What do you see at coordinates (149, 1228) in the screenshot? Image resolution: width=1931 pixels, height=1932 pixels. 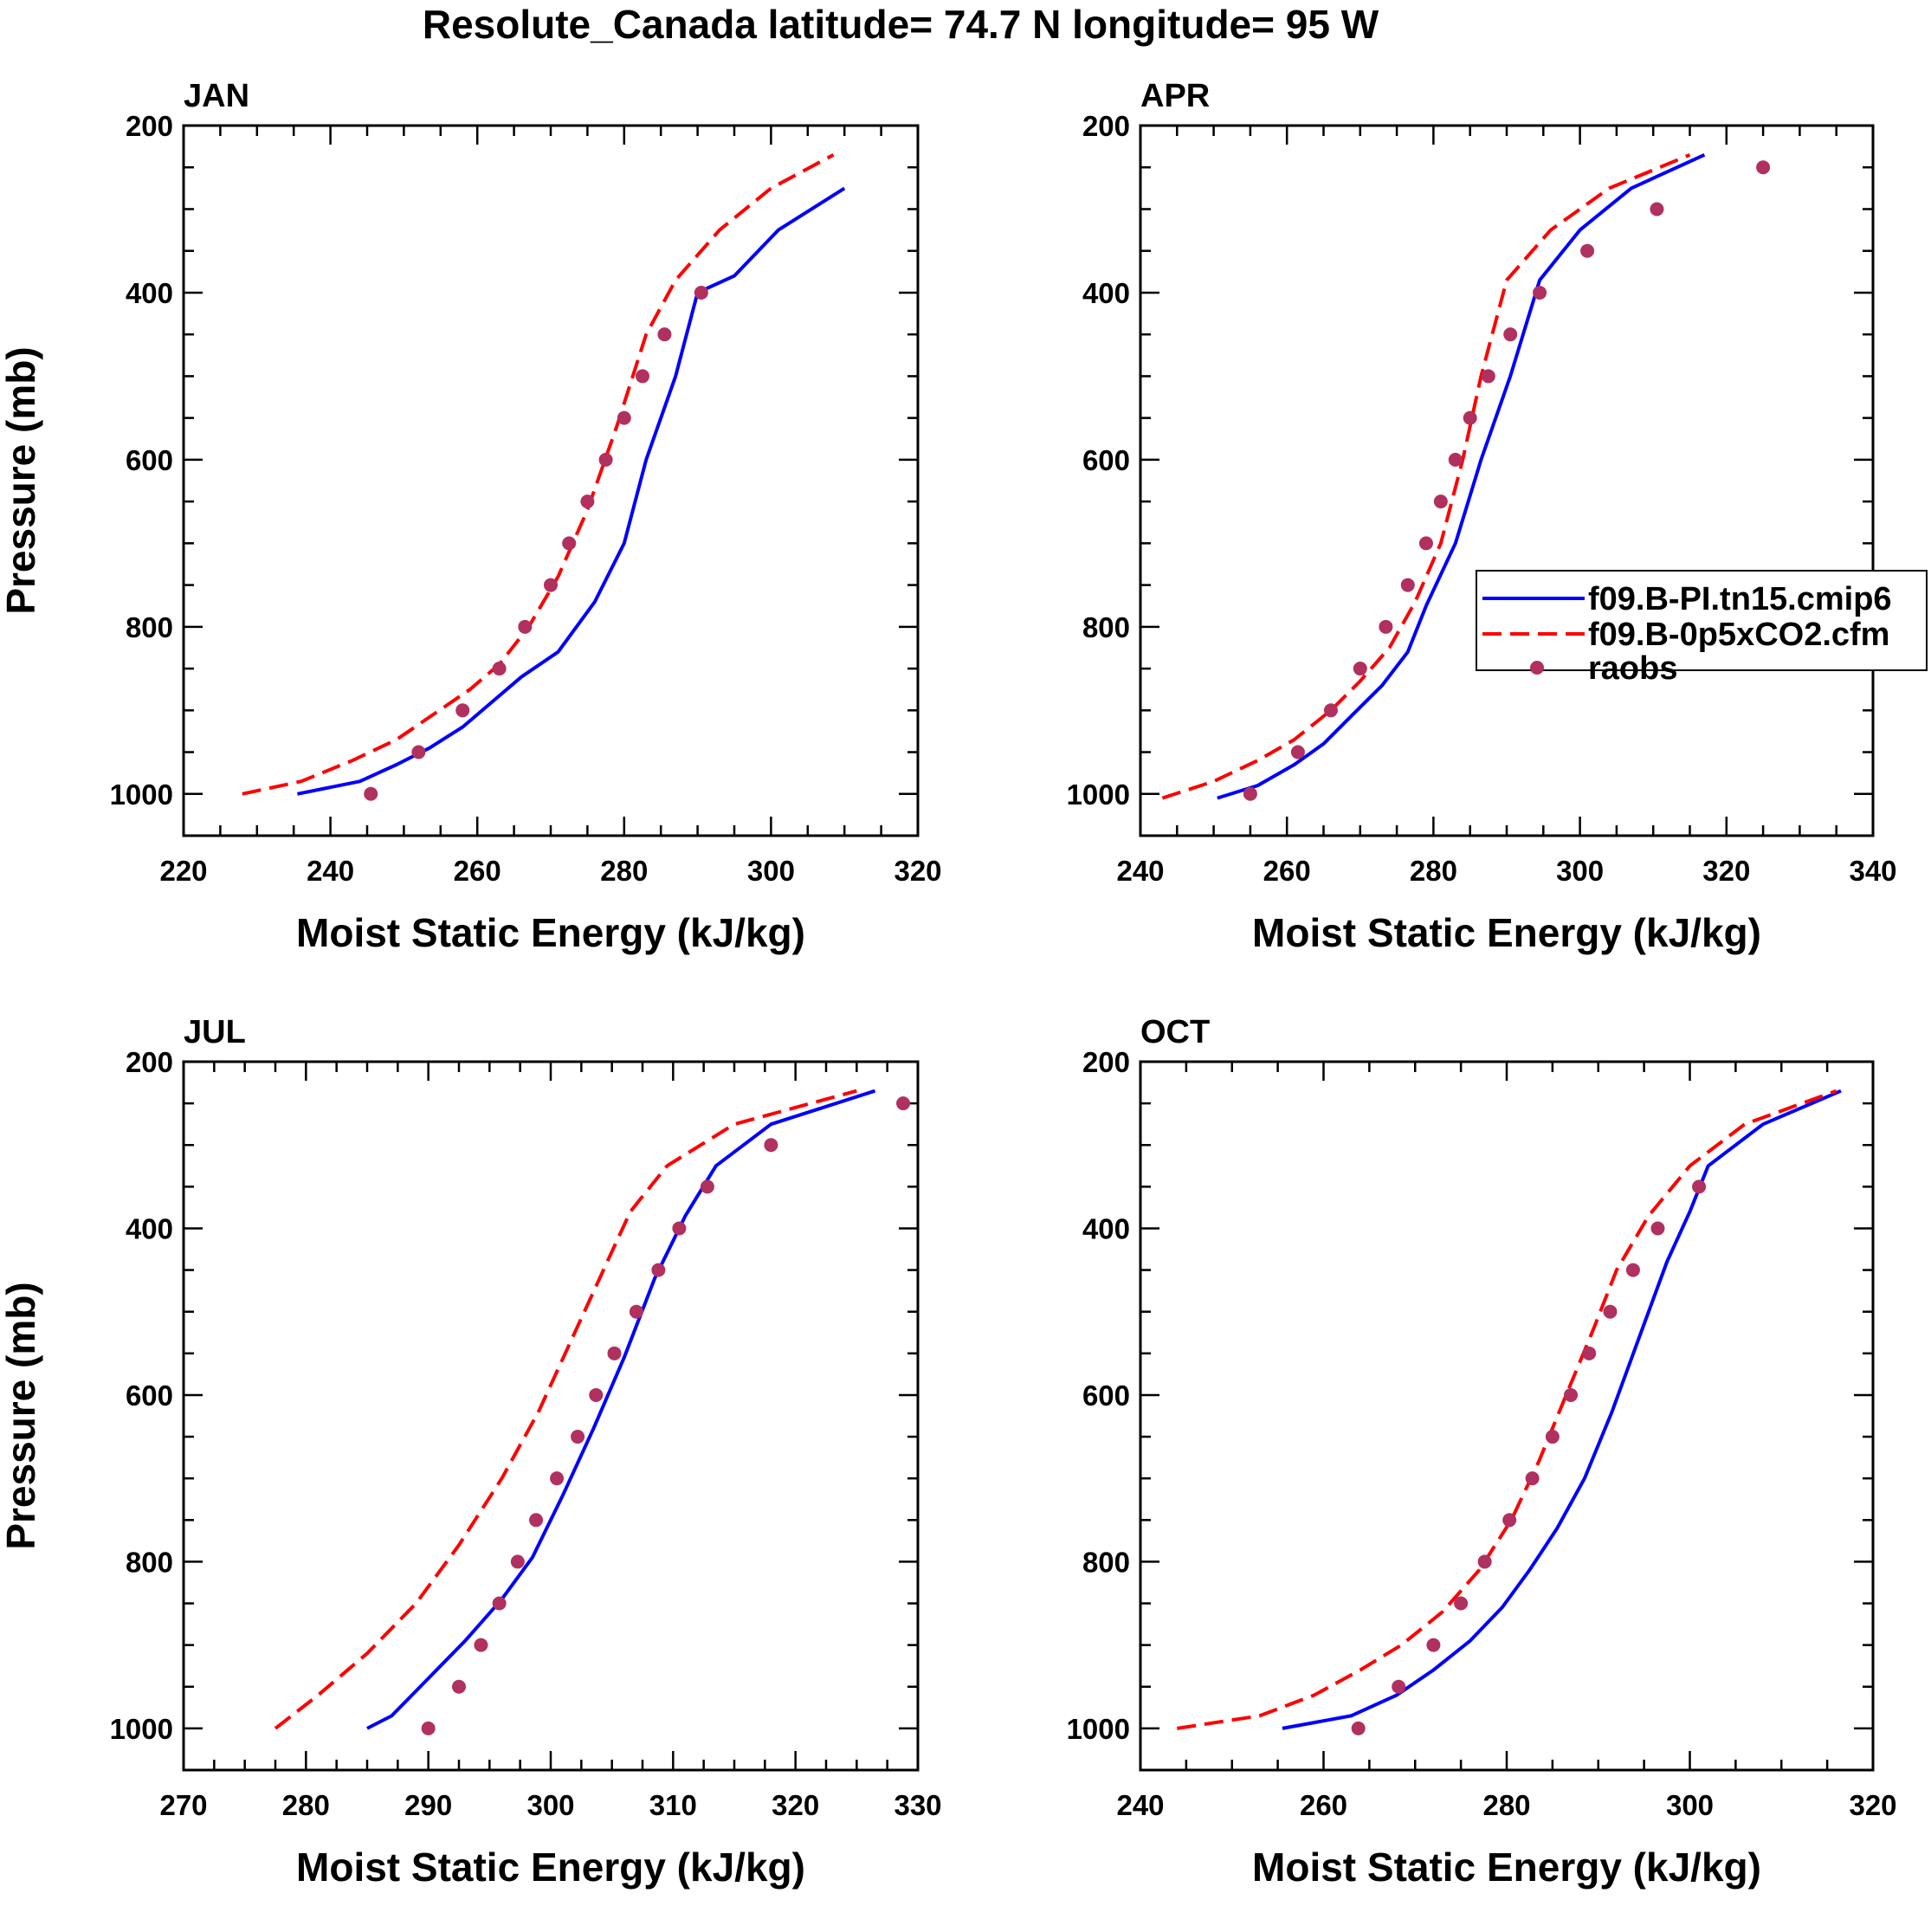 I see `y-tick-label: 400` at bounding box center [149, 1228].